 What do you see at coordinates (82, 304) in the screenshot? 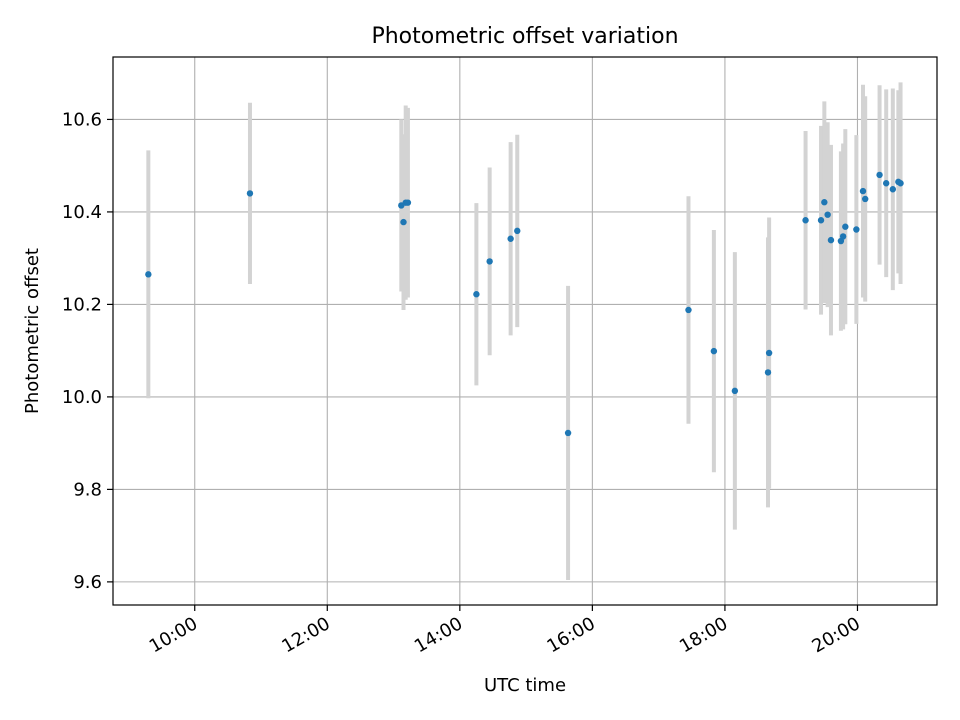
I see `y-tick-label: 10.2` at bounding box center [82, 304].